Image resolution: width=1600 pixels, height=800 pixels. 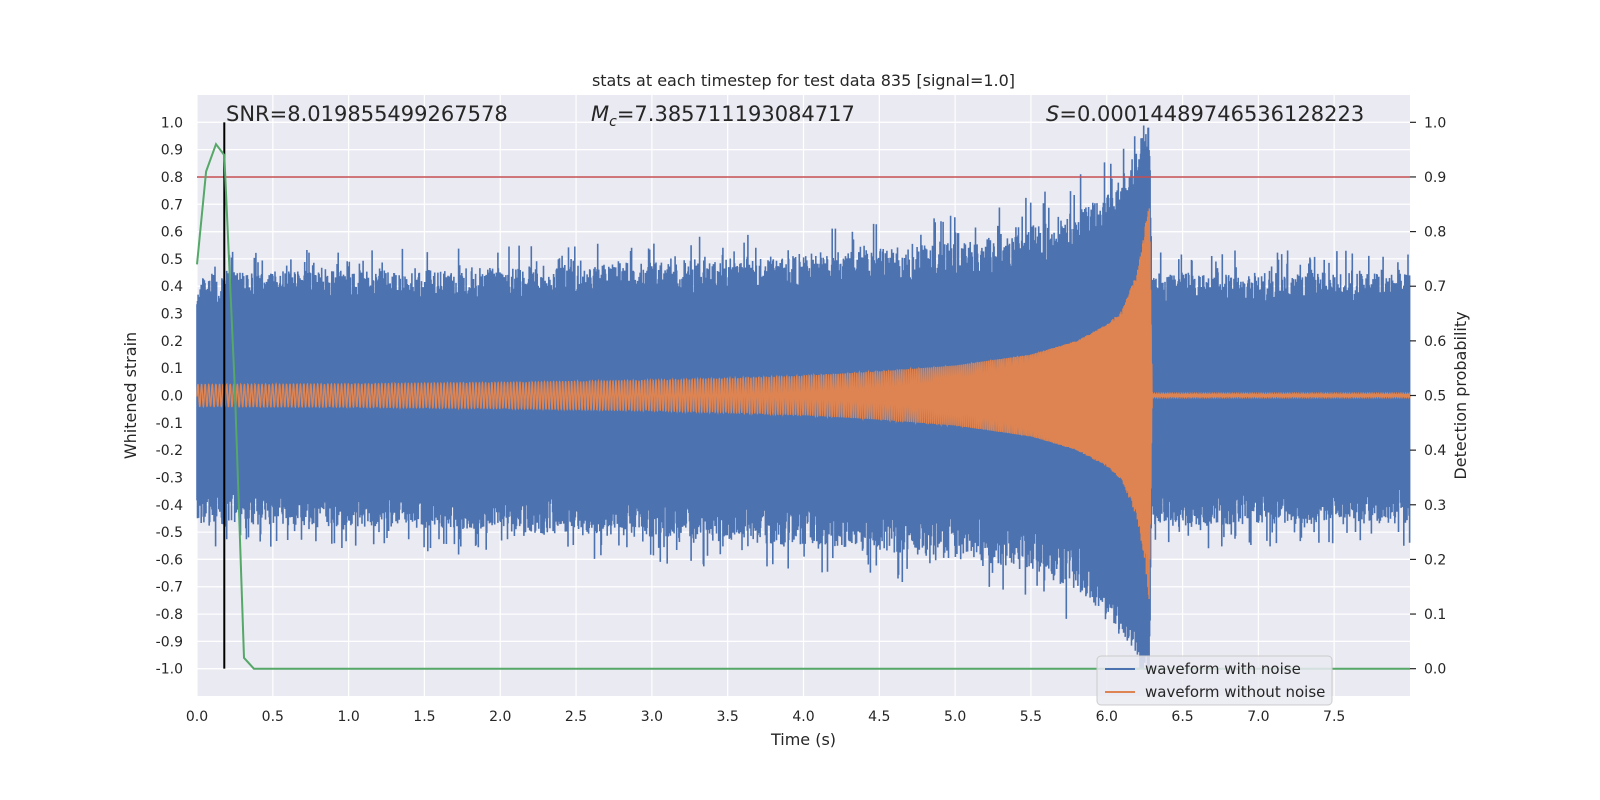 I want to click on y2-tick-label: 0.2, so click(x=1435, y=560).